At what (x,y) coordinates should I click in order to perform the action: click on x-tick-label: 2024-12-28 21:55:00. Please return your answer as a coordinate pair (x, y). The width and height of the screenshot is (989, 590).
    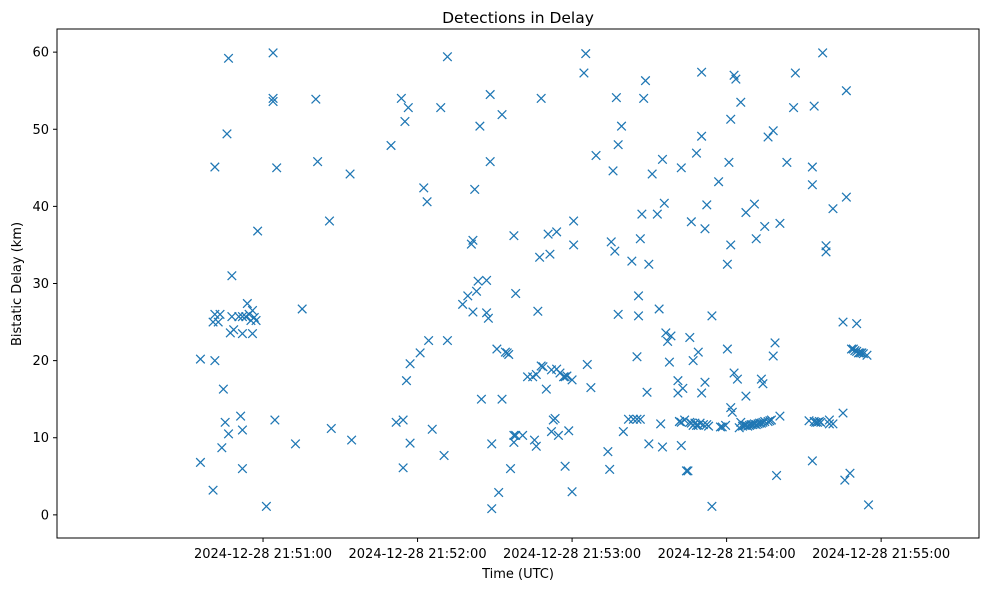
    Looking at the image, I should click on (881, 554).